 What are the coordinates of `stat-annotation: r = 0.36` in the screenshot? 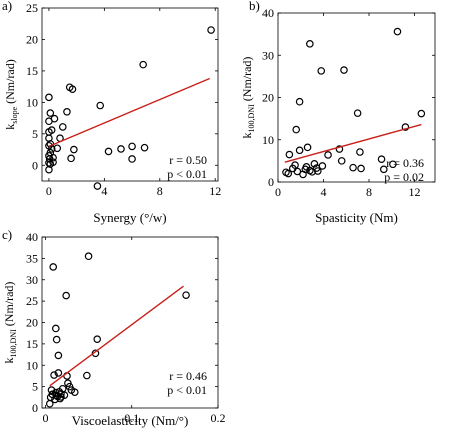 It's located at (405, 163).